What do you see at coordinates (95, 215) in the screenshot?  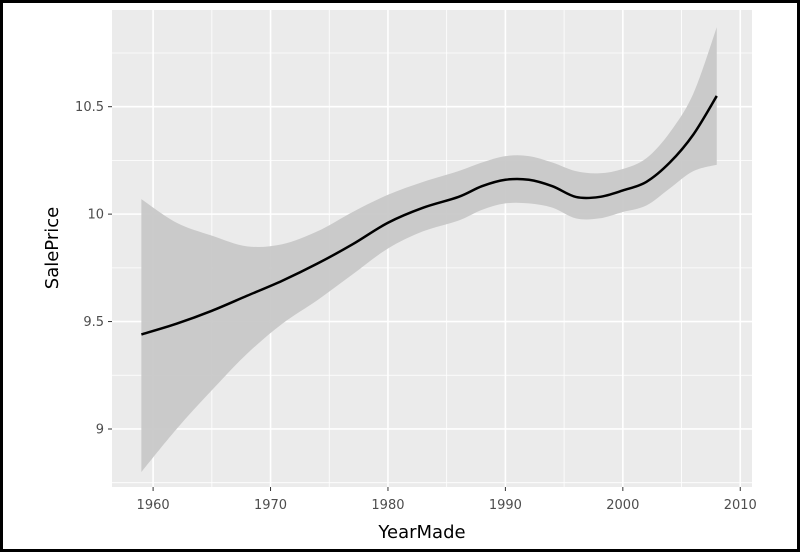 I see `y-tick-label: 10` at bounding box center [95, 215].